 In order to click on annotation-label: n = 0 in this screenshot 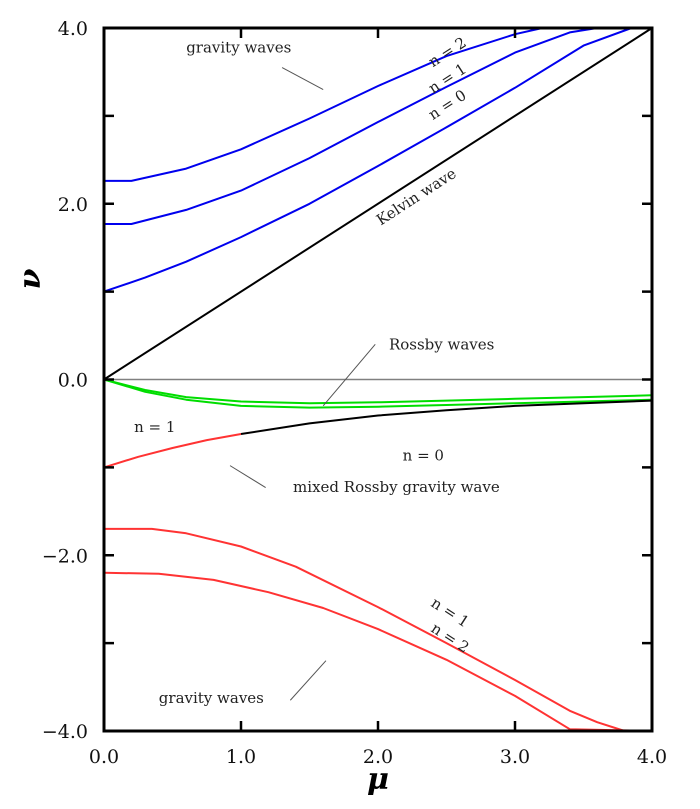, I will do `click(423, 455)`.